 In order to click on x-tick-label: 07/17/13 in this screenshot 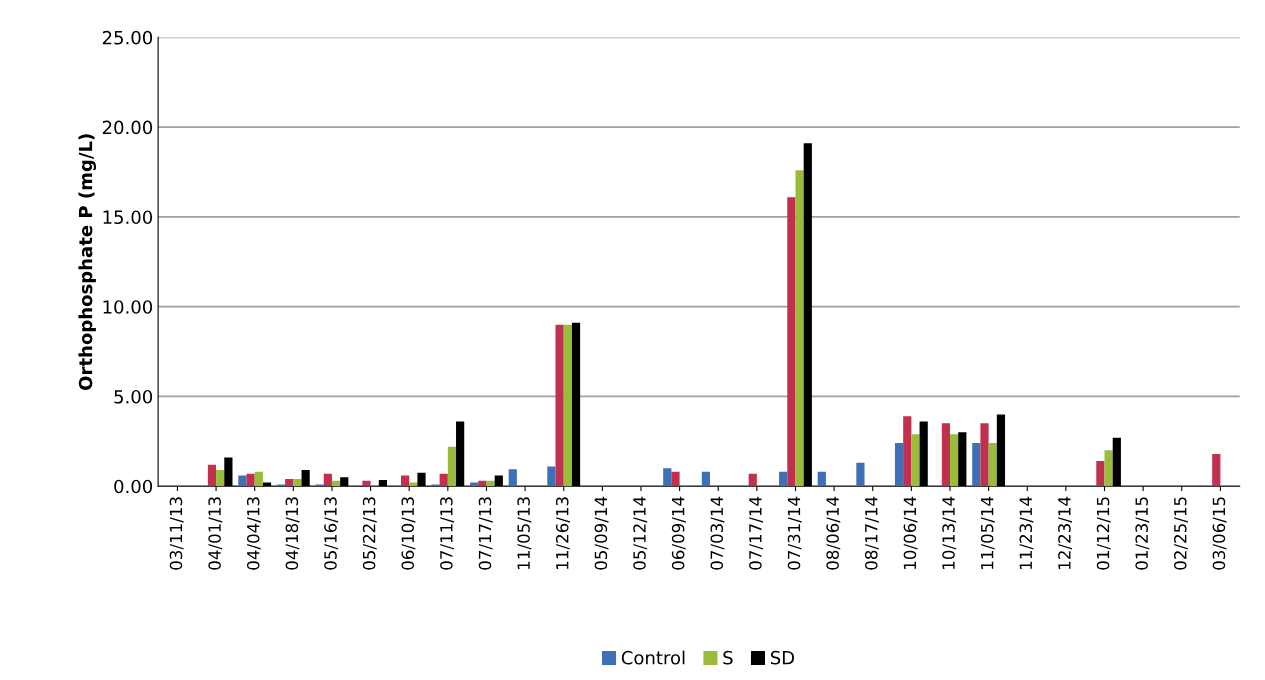, I will do `click(485, 533)`.